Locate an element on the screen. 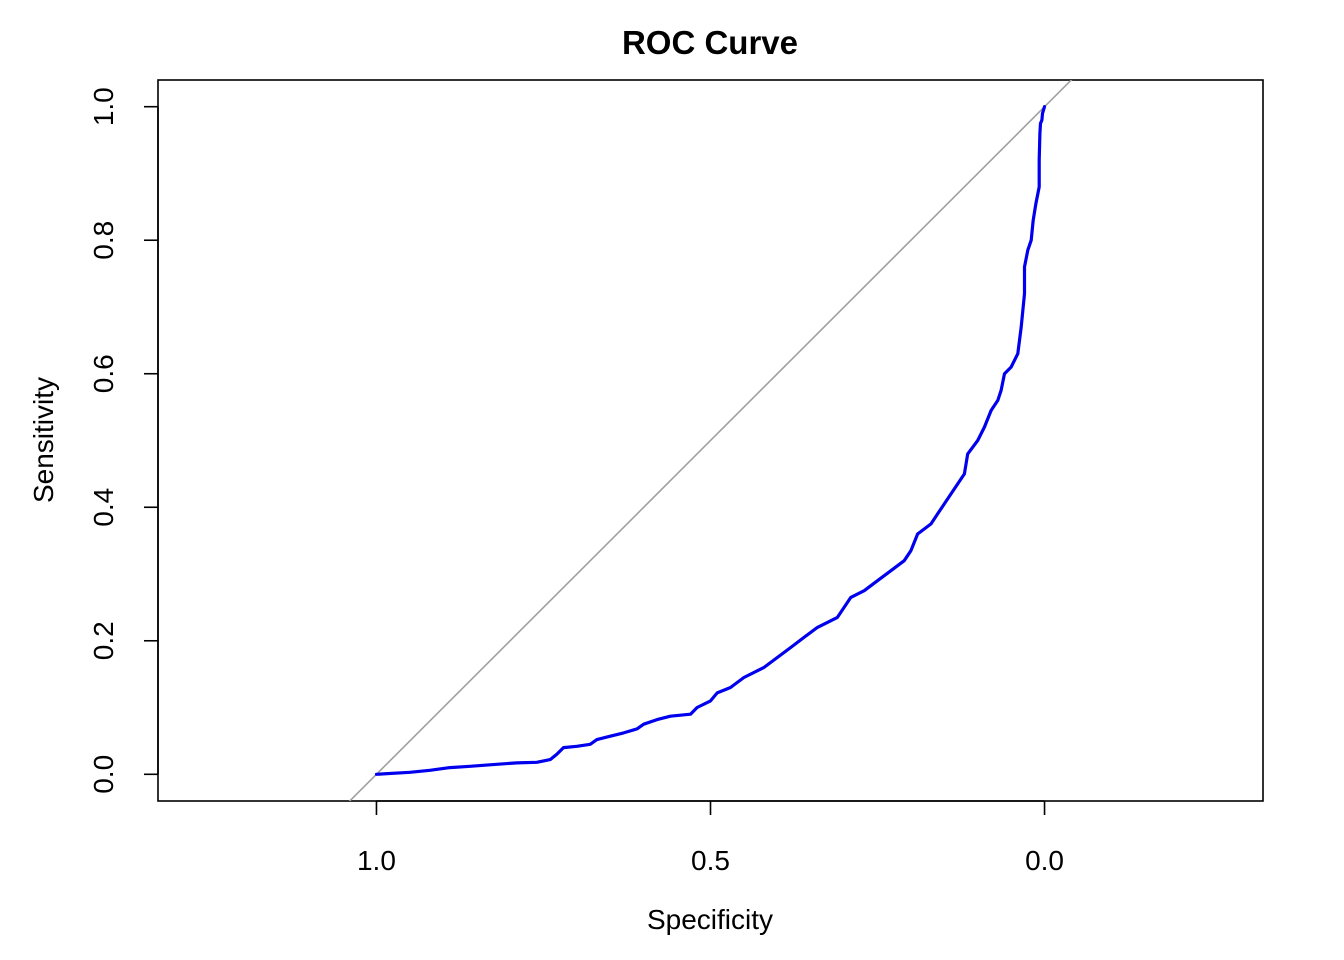  y-axis-label: Sensitivity is located at coordinates (43, 440).